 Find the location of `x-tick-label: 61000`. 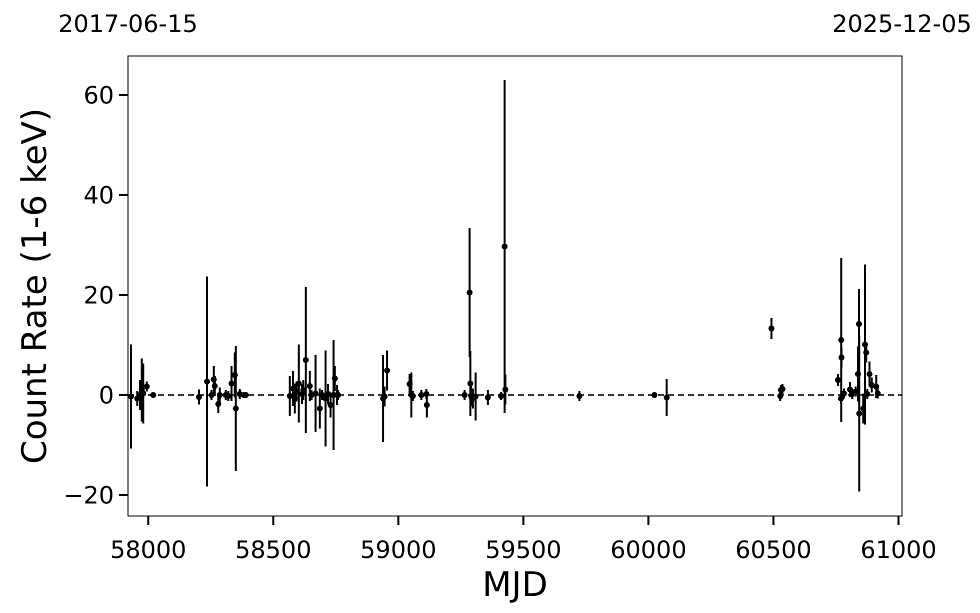

x-tick-label: 61000 is located at coordinates (898, 550).